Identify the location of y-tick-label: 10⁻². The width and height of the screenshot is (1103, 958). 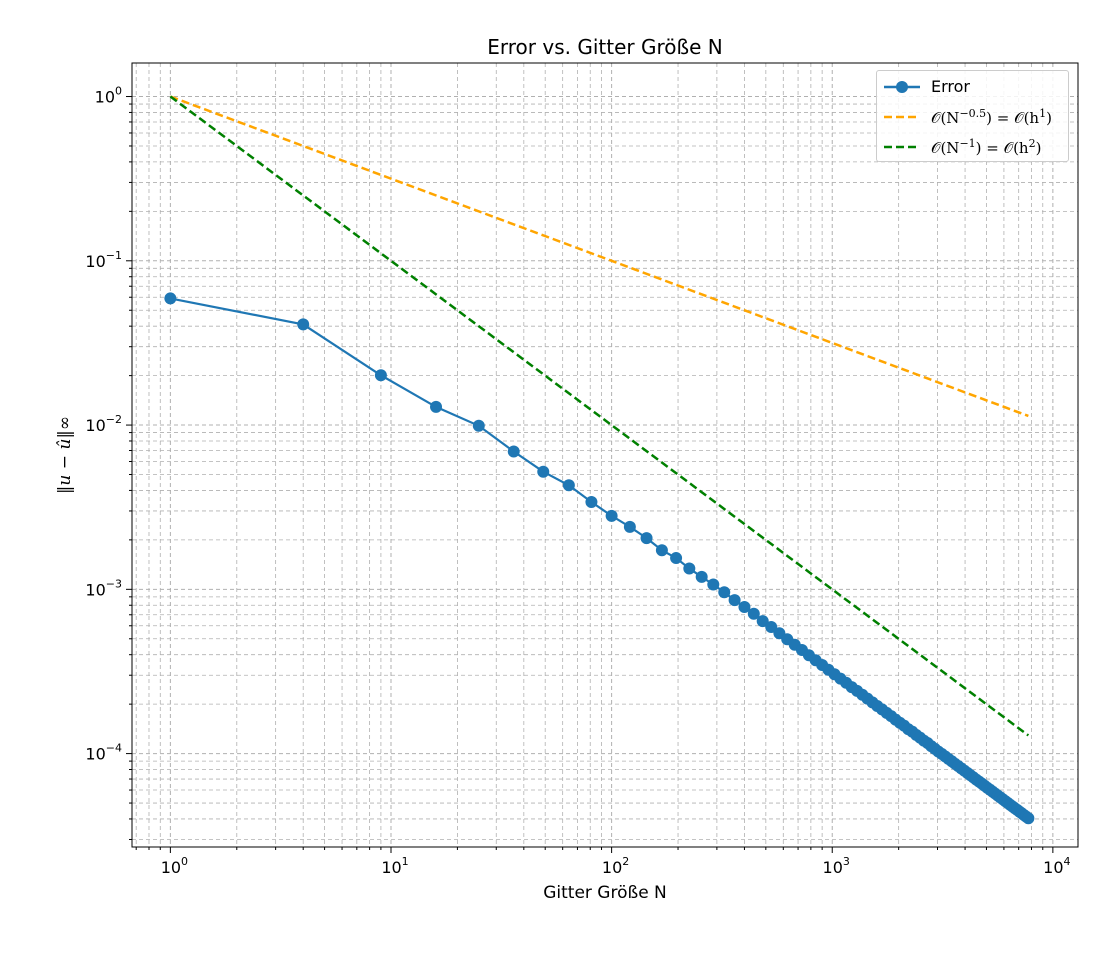
(103, 424).